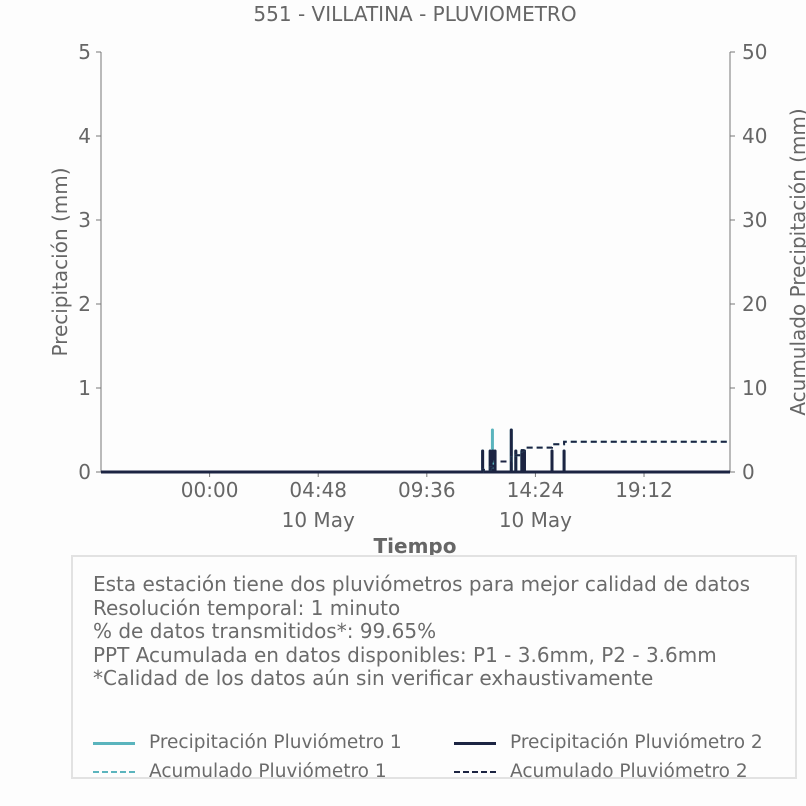  What do you see at coordinates (754, 136) in the screenshot?
I see `y2-tick-label: 40` at bounding box center [754, 136].